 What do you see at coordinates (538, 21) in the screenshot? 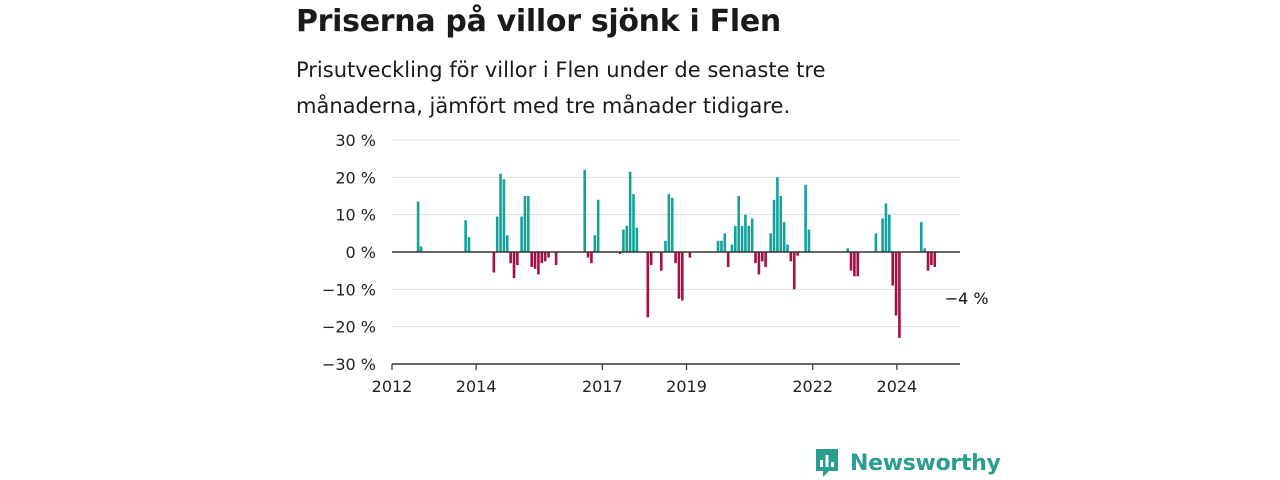
I see `chart-title: Priserna på villor sjönk i Flen` at bounding box center [538, 21].